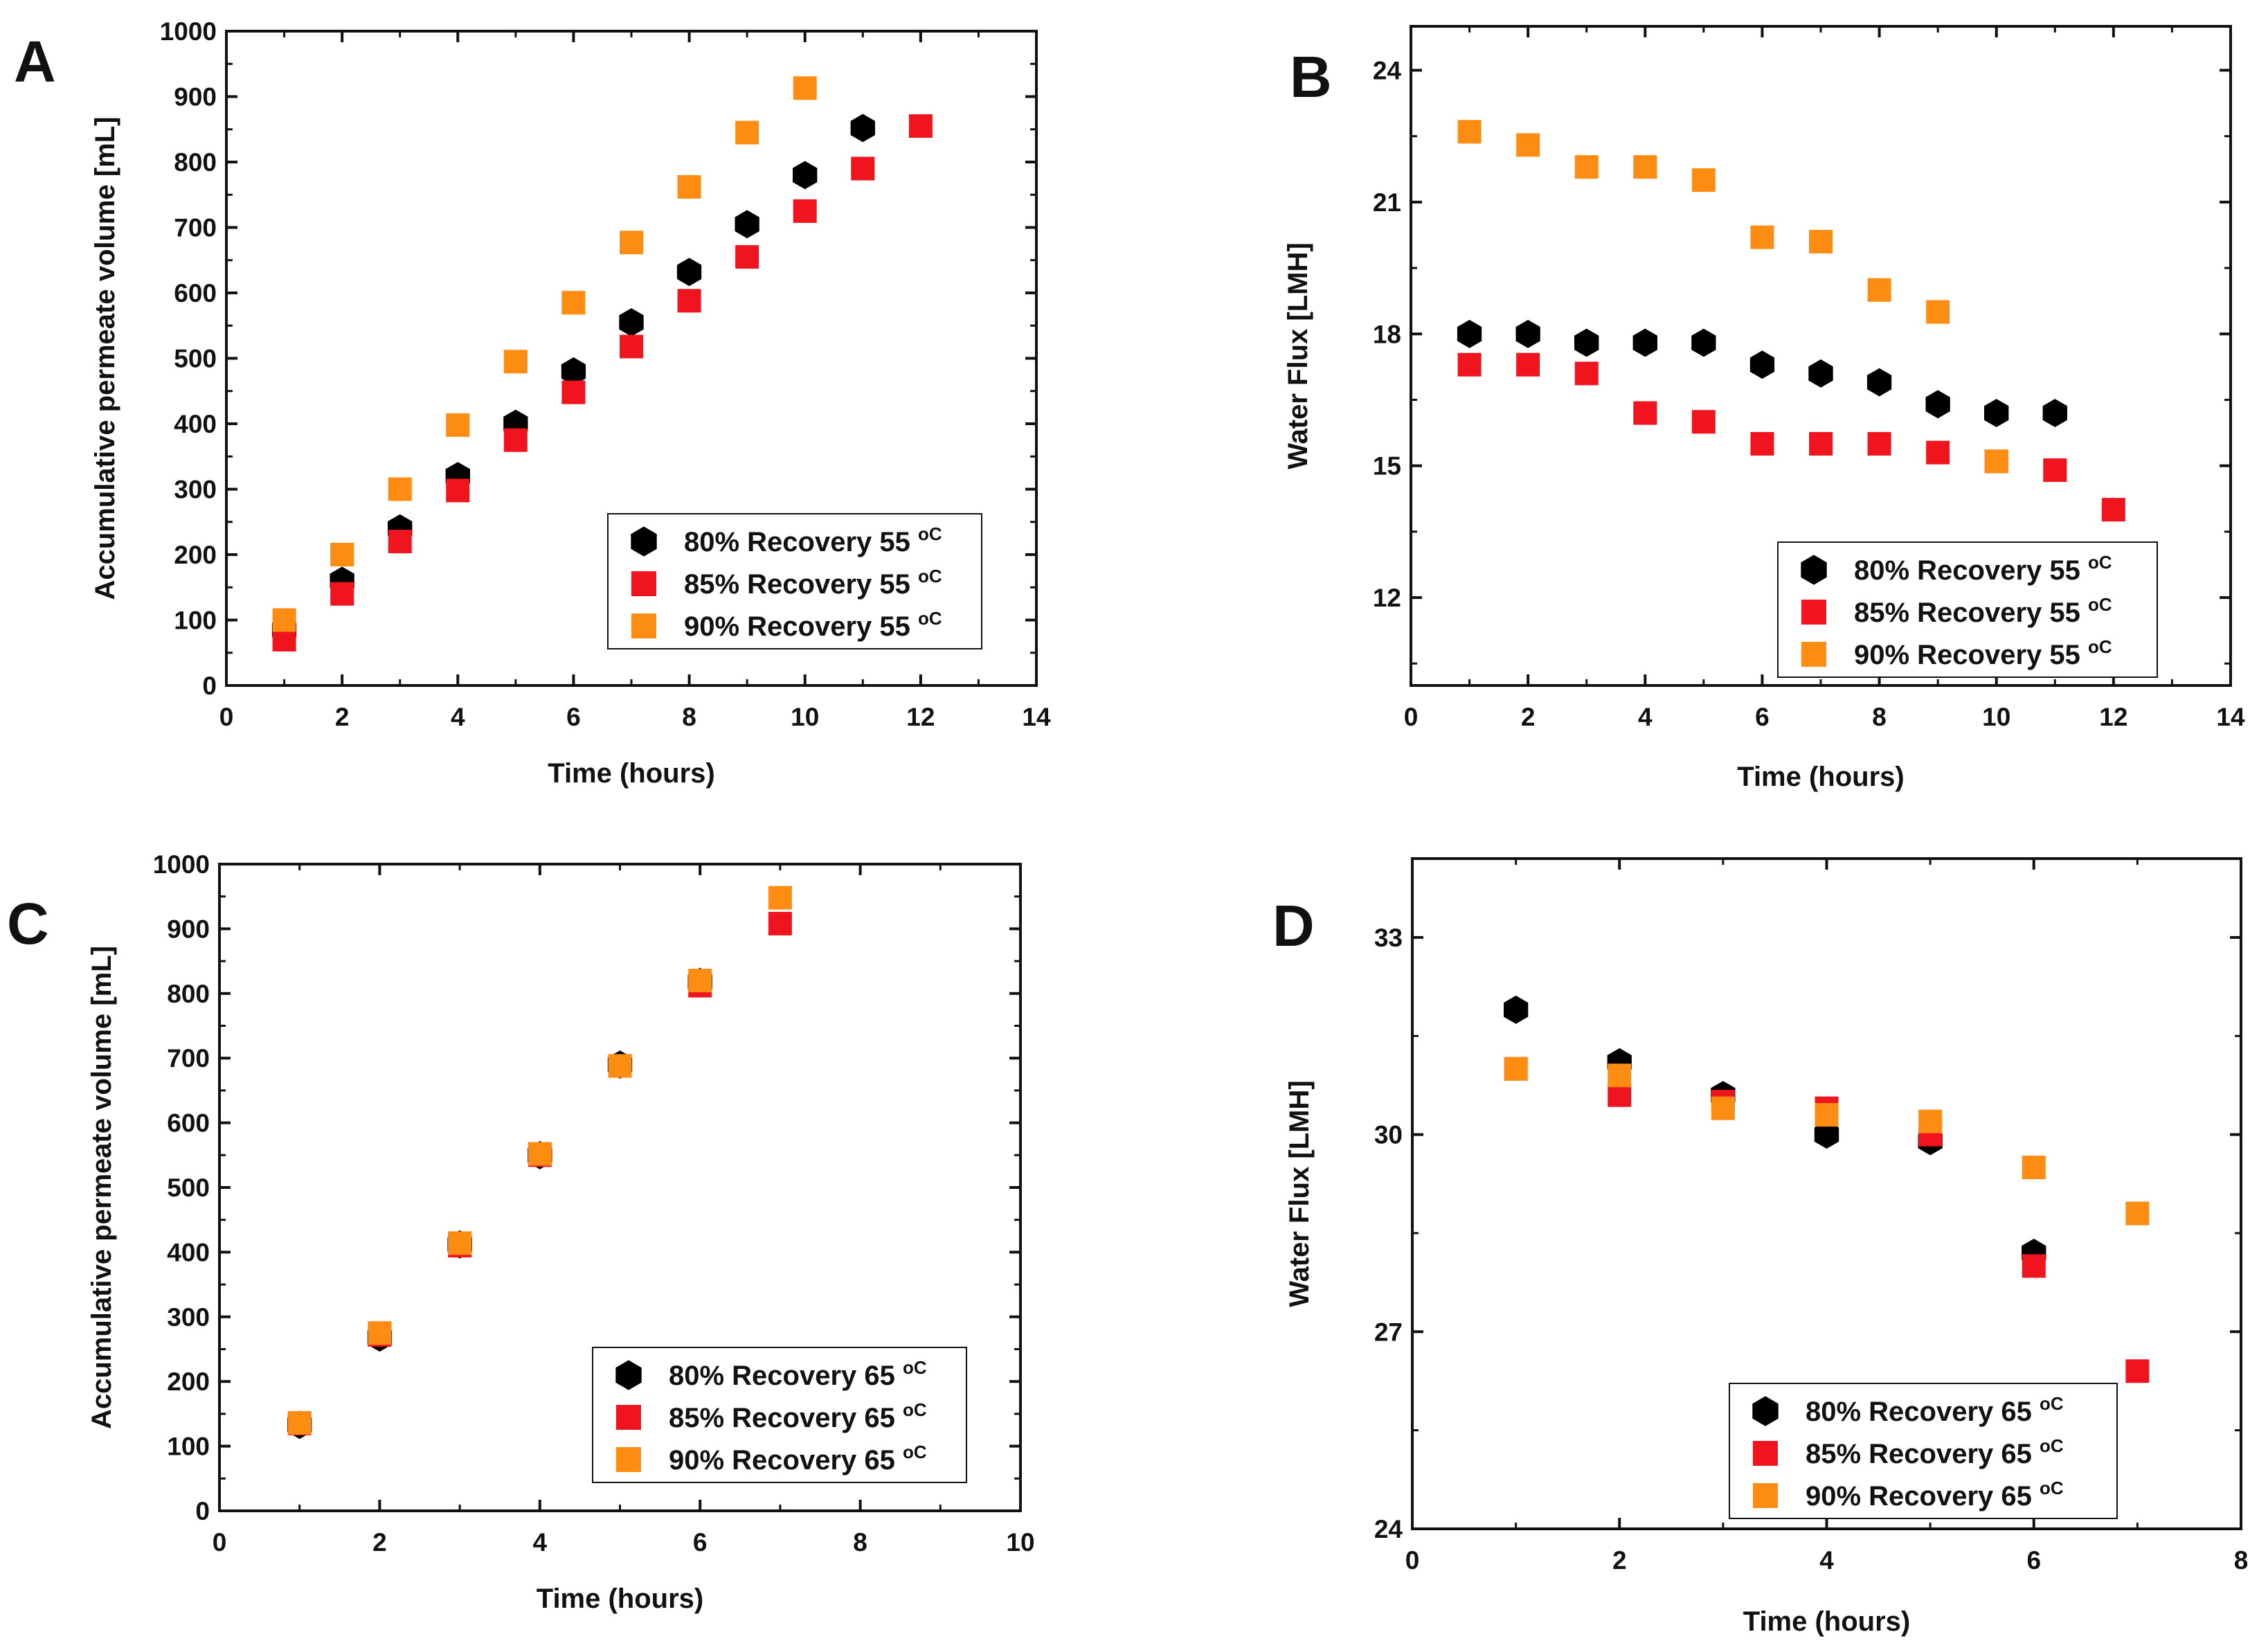  Describe the element at coordinates (195, 424) in the screenshot. I see `y-tick-label: 400` at that location.